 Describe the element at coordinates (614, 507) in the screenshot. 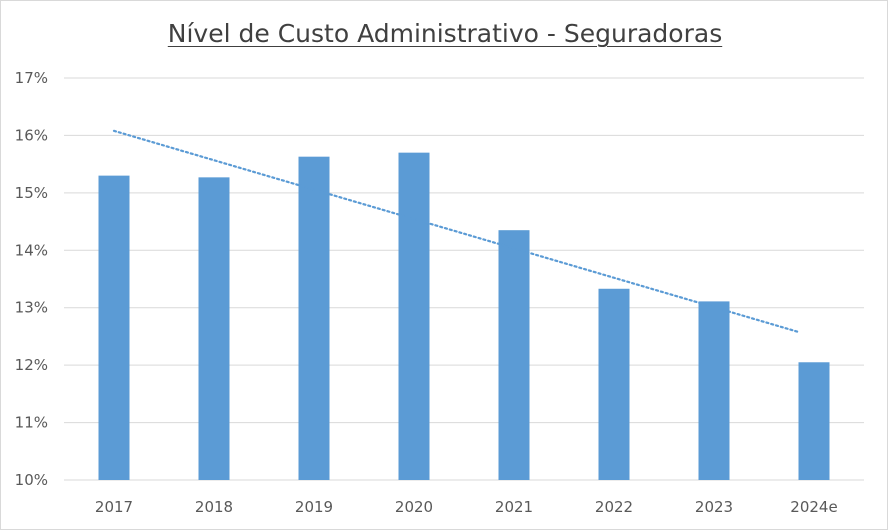

I see `x-tick-label: 2022` at that location.